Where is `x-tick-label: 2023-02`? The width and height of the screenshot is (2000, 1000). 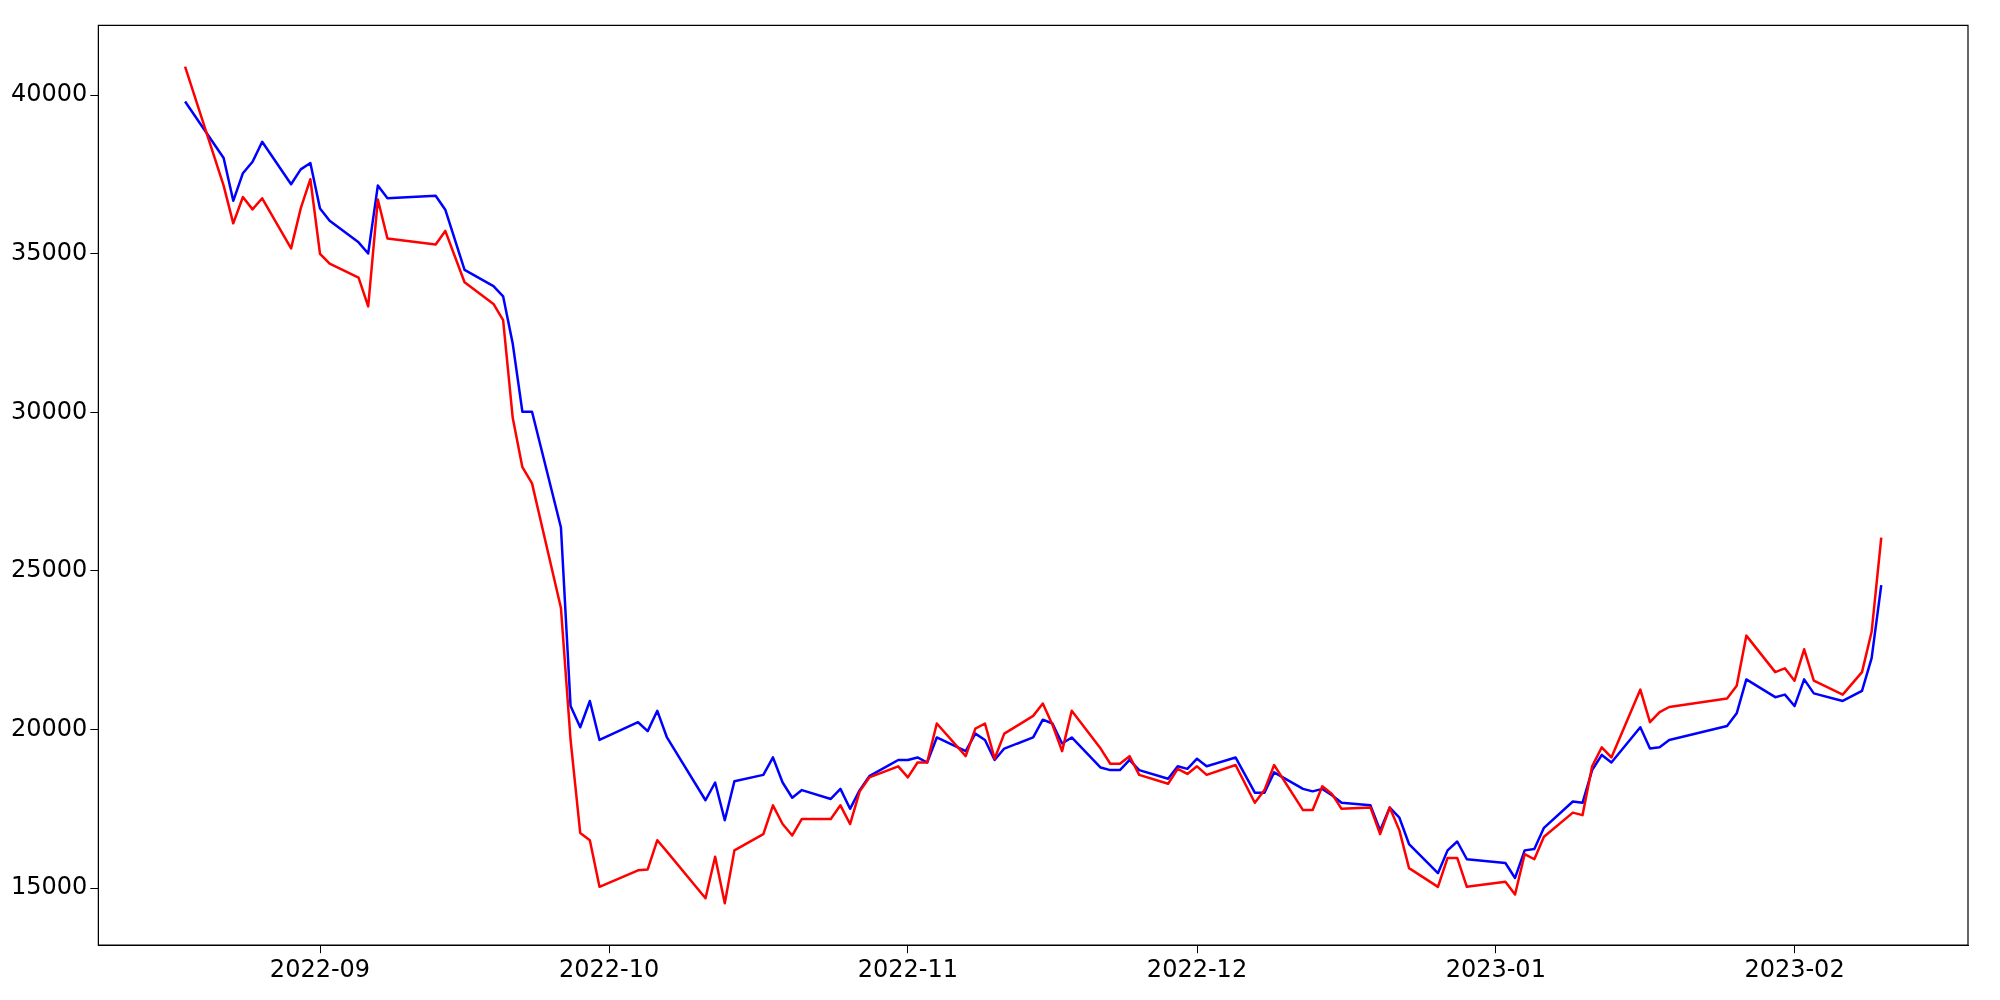 x-tick-label: 2023-02 is located at coordinates (1794, 968).